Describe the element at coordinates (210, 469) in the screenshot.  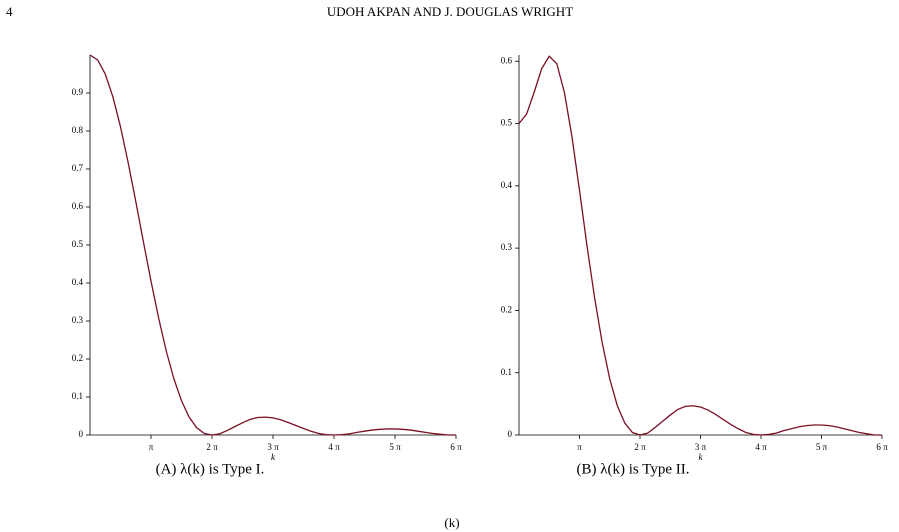
I see `caption: (A) λ(k) is Type I.` at that location.